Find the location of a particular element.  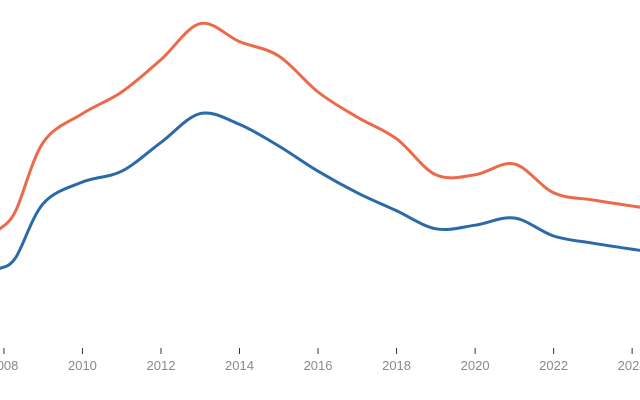

x-tick-label-2018: 2018 is located at coordinates (396, 365).